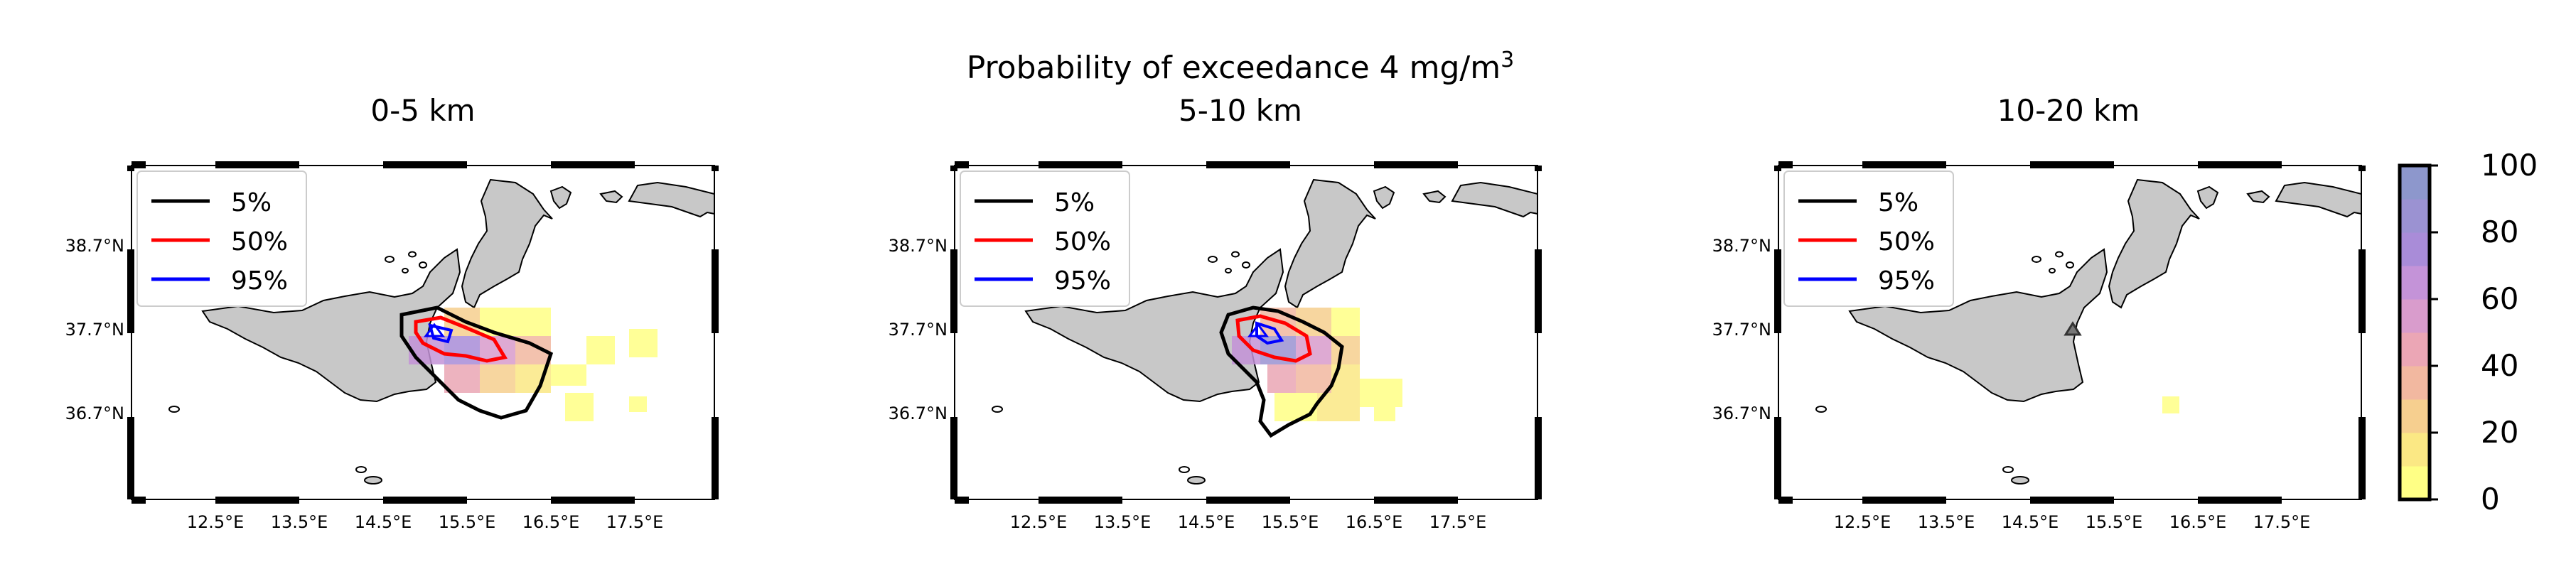  Describe the element at coordinates (2499, 232) in the screenshot. I see `colorbar-tick-label: 80` at that location.